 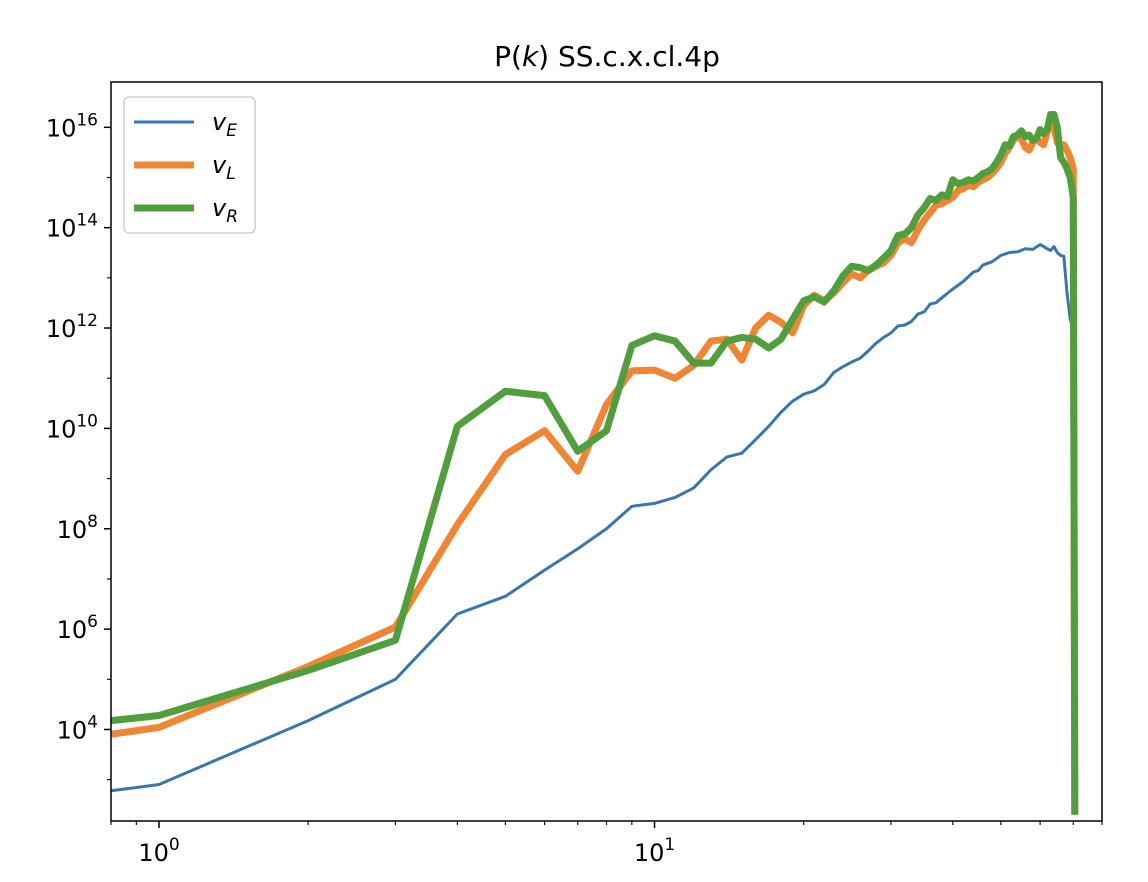 I want to click on y-tick-label-14: 10¹⁴, so click(x=72, y=227).